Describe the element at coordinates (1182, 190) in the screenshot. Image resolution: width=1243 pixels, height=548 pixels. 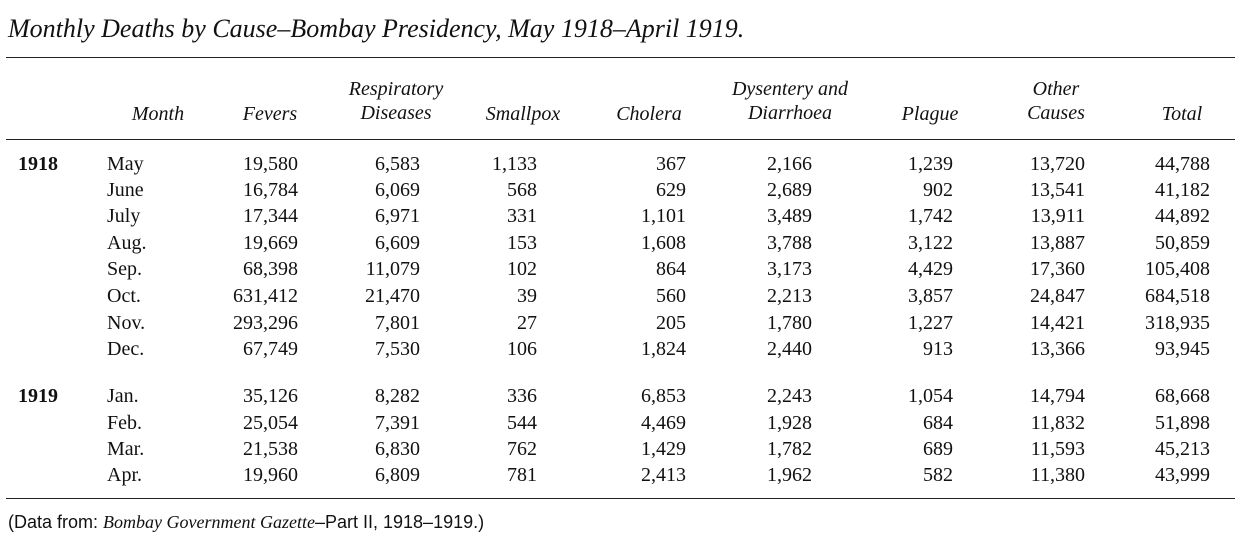
I see `value-cell-total: 41,182` at that location.